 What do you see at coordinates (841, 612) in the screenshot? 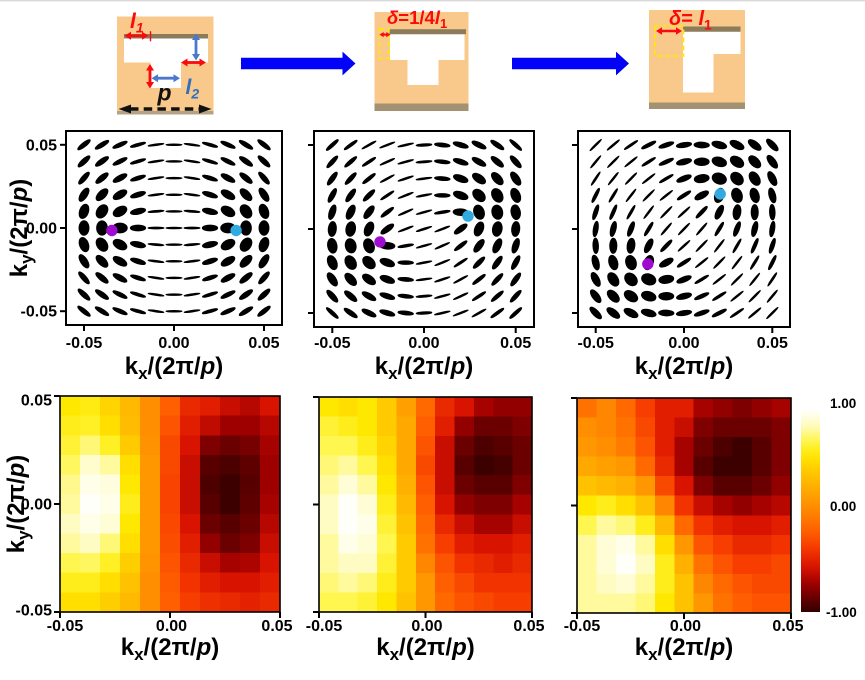
I see `svg-text: -1.00` at bounding box center [841, 612].